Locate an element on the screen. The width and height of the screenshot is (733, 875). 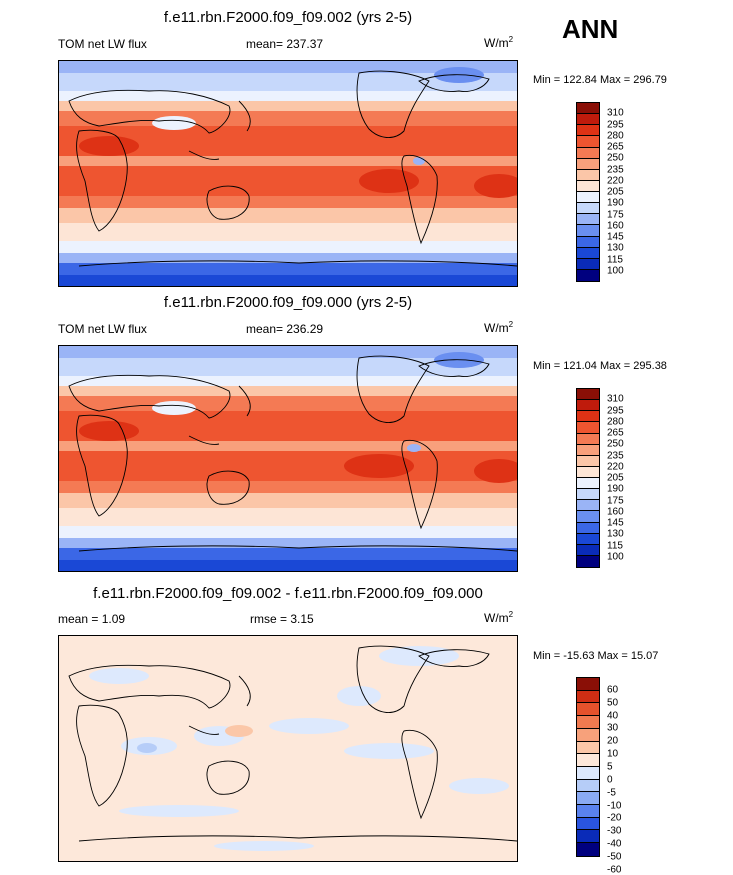
colorbar-tick-label: 20 is located at coordinates (613, 741).